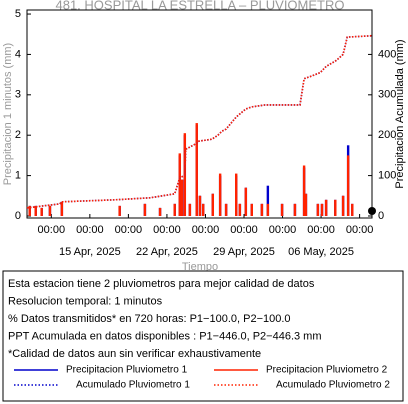 The height and width of the screenshot is (404, 408). What do you see at coordinates (200, 267) in the screenshot?
I see `x-axis-label: Tiempo` at bounding box center [200, 267].